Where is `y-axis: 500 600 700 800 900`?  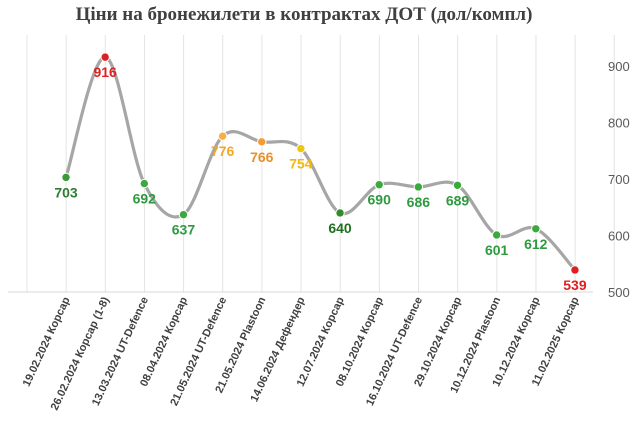 y-axis: 500 600 700 800 900 is located at coordinates (619, 179).